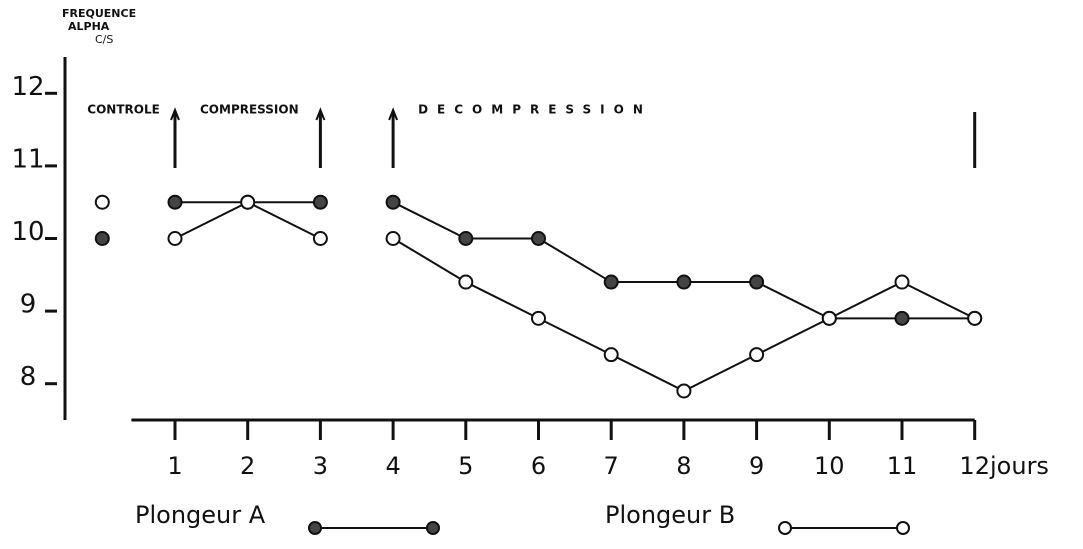 The image size is (1083, 549). Describe the element at coordinates (538, 466) in the screenshot. I see `x-tick-label: 6` at that location.